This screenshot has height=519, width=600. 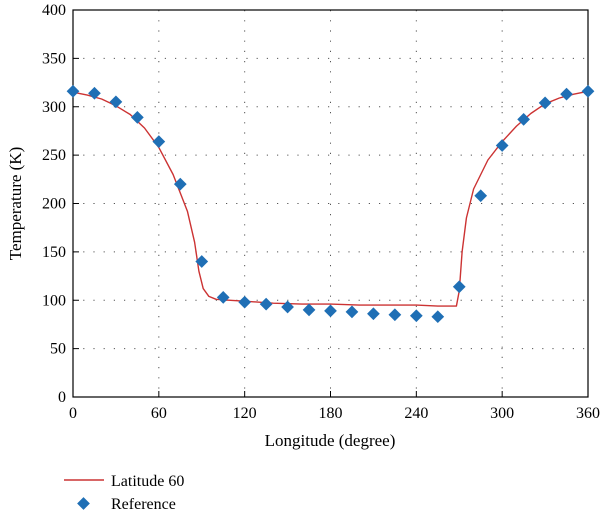 What do you see at coordinates (54, 204) in the screenshot?
I see `y-tick-label: 200` at bounding box center [54, 204].